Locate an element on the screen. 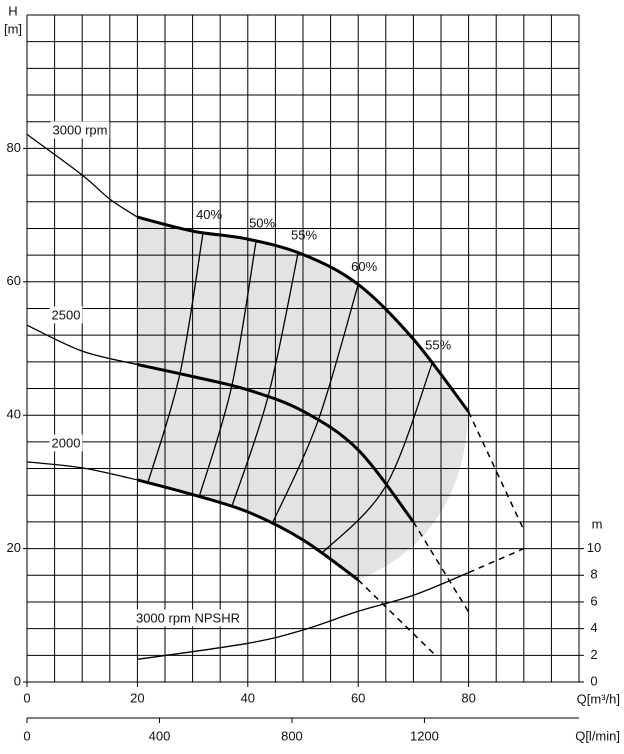 The width and height of the screenshot is (624, 754). x-tick-label: 80 is located at coordinates (468, 697).